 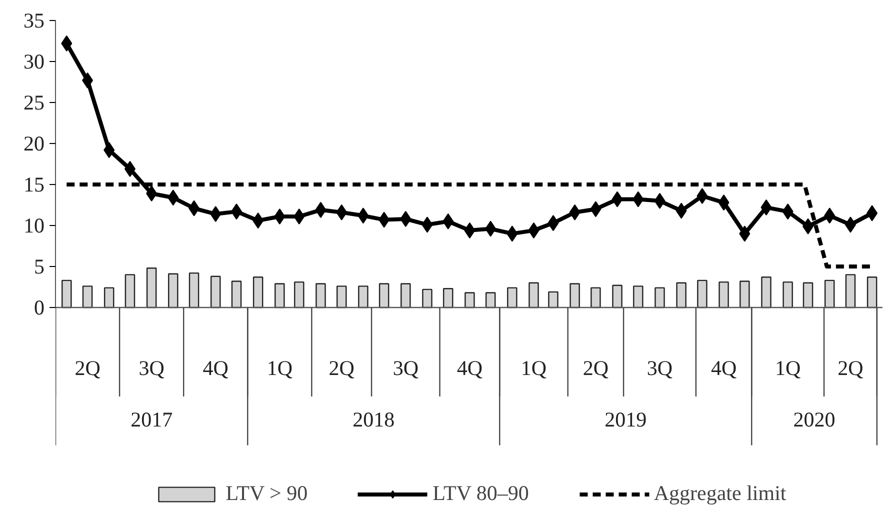 What do you see at coordinates (34, 102) in the screenshot?
I see `y-tick-label: 25` at bounding box center [34, 102].